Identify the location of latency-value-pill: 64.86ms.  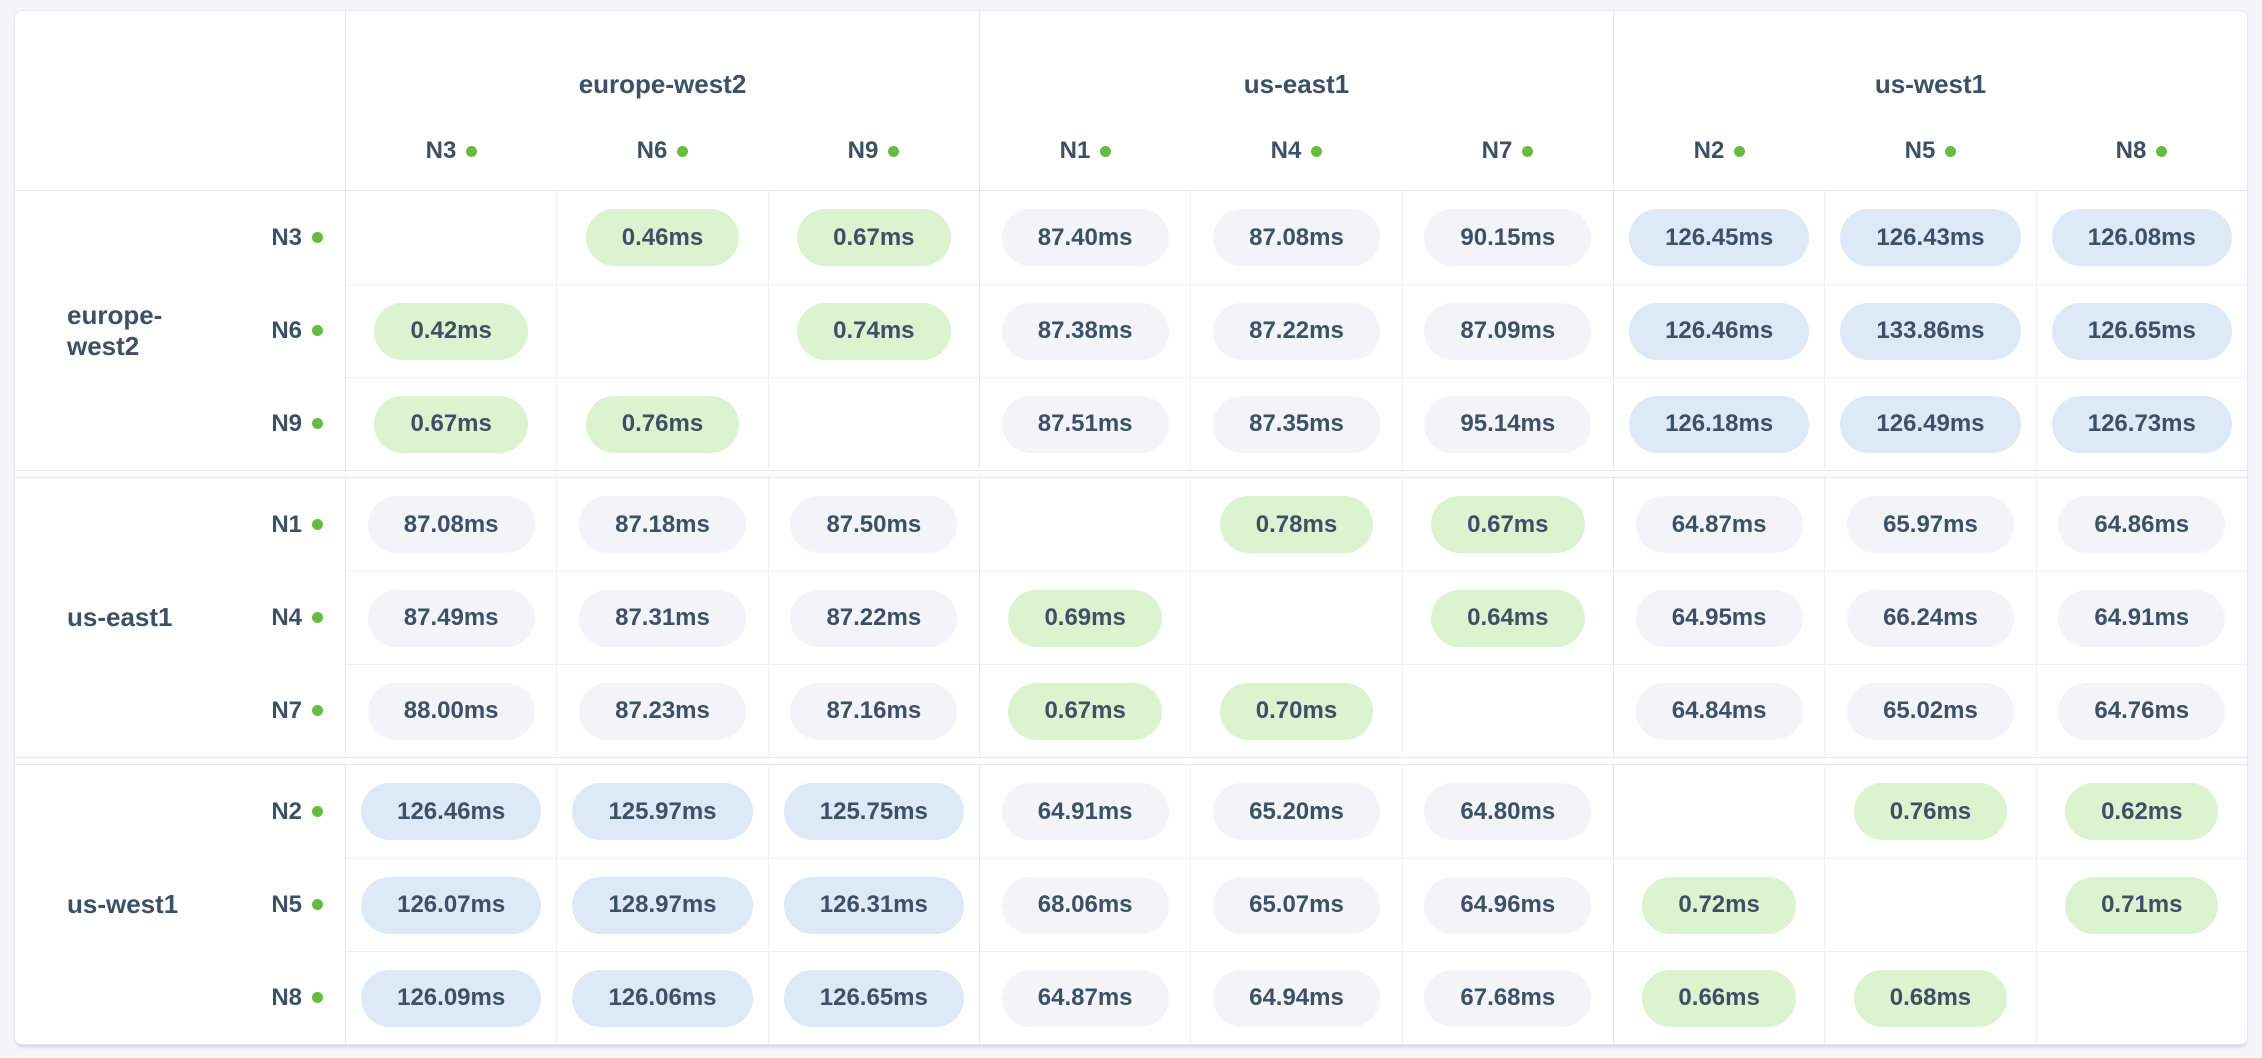
(2142, 524).